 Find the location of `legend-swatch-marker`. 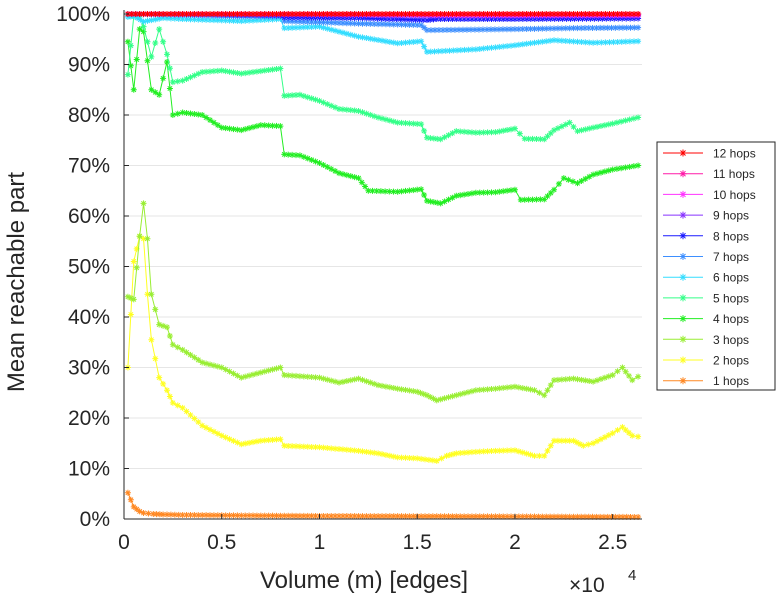

legend-swatch-marker is located at coordinates (683, 174).